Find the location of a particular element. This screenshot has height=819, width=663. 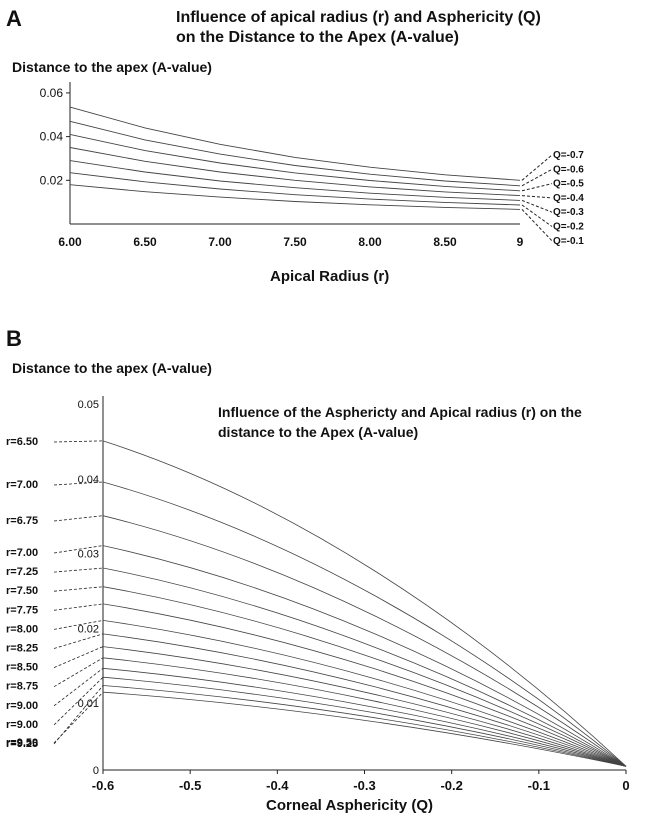

panel-b-series-label: r=9.50 is located at coordinates (22, 743).